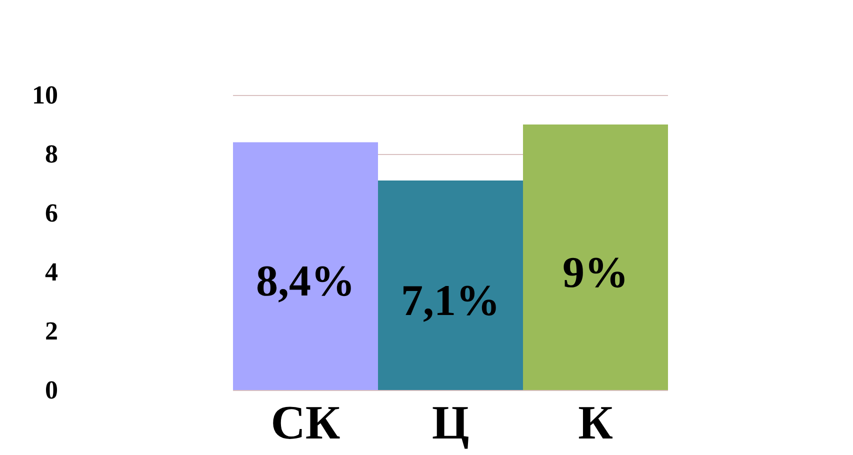 The image size is (853, 455). What do you see at coordinates (595, 272) in the screenshot?
I see `data-label: 9%` at bounding box center [595, 272].